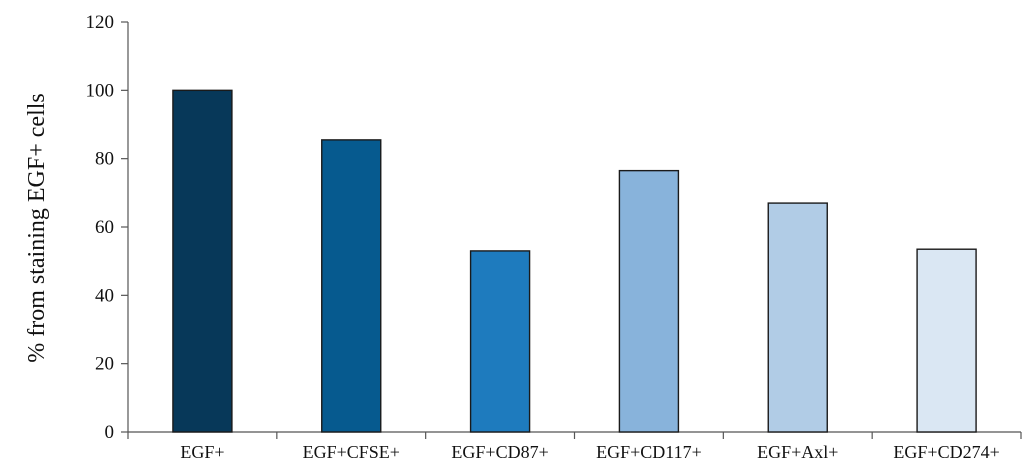 This screenshot has height=468, width=1035. Describe the element at coordinates (202, 452) in the screenshot. I see `x-tick-label: EGF+` at that location.